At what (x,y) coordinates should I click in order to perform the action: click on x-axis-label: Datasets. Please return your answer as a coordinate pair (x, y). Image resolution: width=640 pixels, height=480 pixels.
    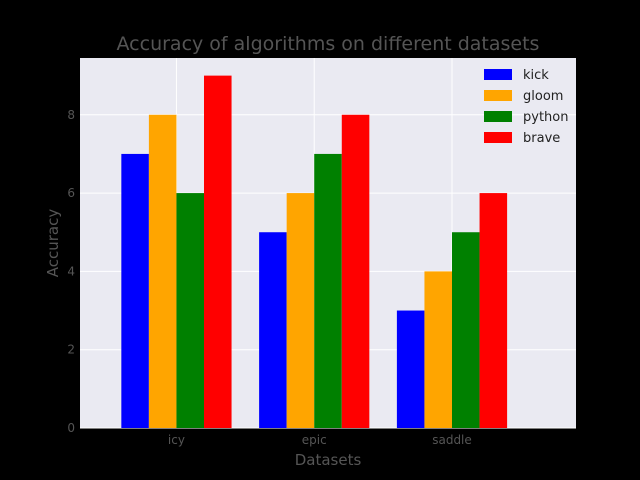
    Looking at the image, I should click on (328, 460).